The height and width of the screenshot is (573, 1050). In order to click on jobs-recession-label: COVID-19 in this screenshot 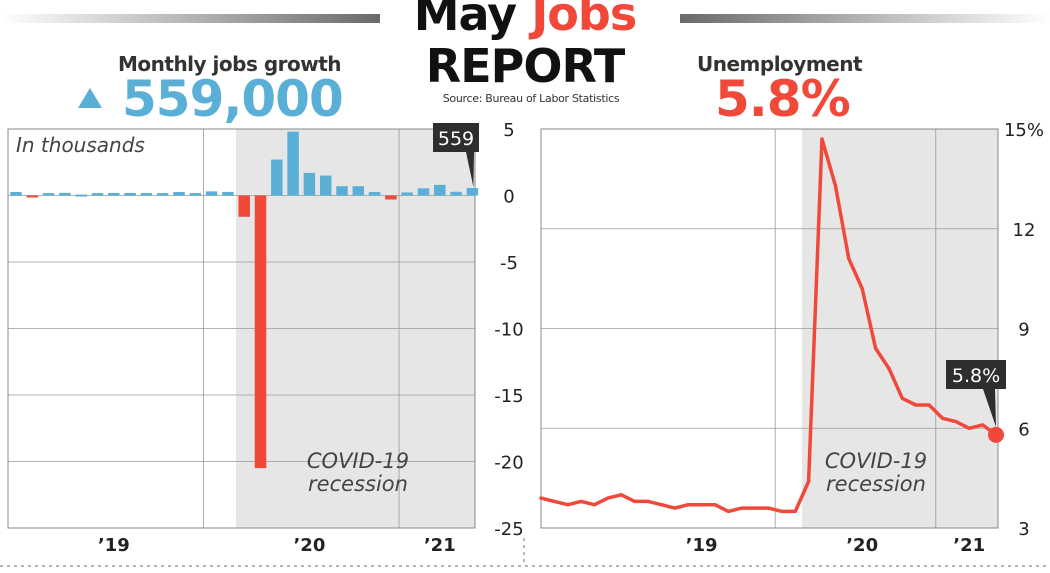, I will do `click(358, 461)`.